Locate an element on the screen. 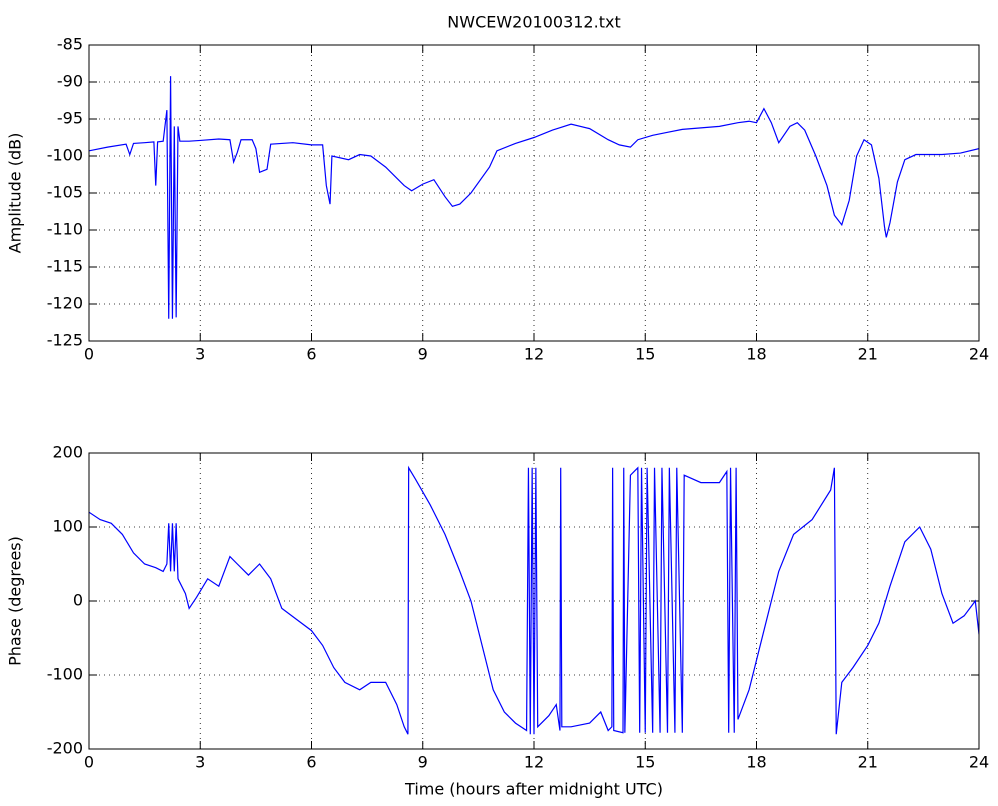 The width and height of the screenshot is (998, 806). x-axis-label: Time (hours after midnight UTC) is located at coordinates (533, 789).